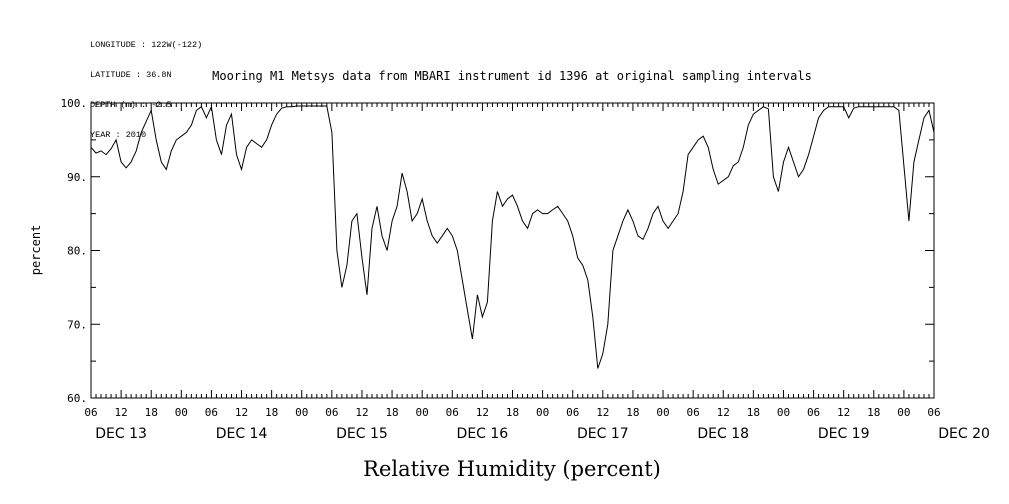 The width and height of the screenshot is (1009, 504). I want to click on year-text: YEAR : 2010, so click(118, 135).